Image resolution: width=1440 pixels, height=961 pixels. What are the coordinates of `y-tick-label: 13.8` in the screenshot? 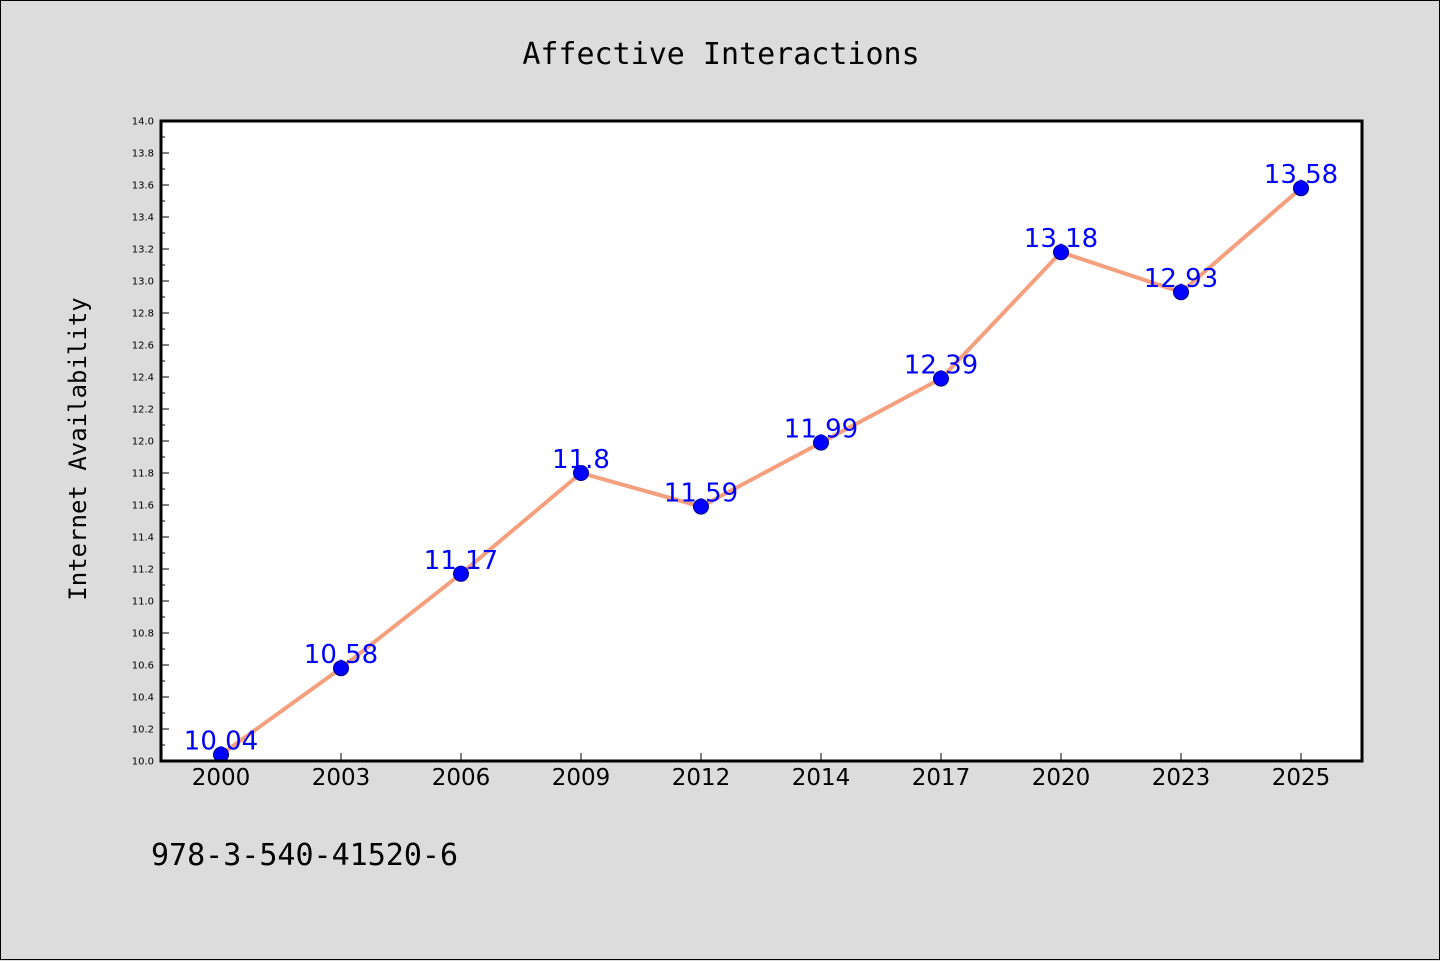 It's located at (143, 154).